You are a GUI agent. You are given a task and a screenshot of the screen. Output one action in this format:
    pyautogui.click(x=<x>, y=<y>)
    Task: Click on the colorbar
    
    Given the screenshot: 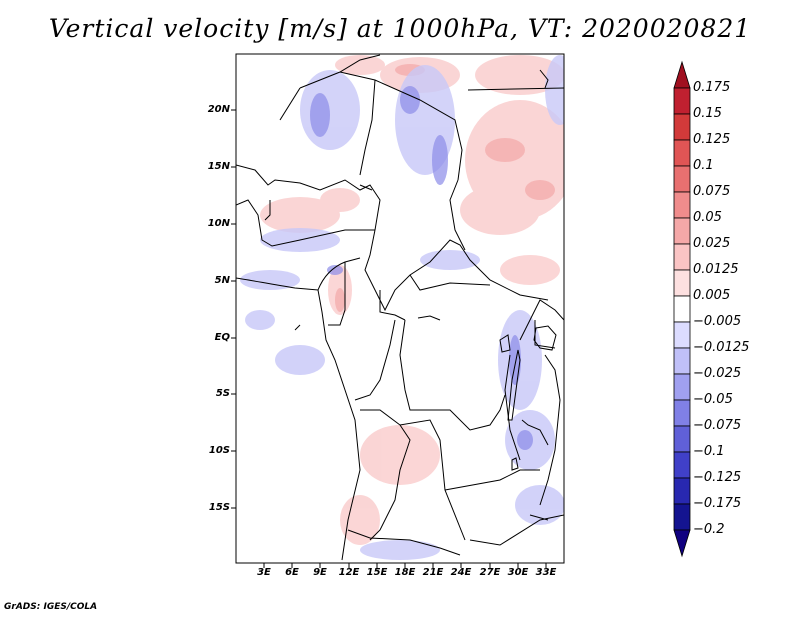 What is the action you would take?
    pyautogui.click(x=682, y=309)
    